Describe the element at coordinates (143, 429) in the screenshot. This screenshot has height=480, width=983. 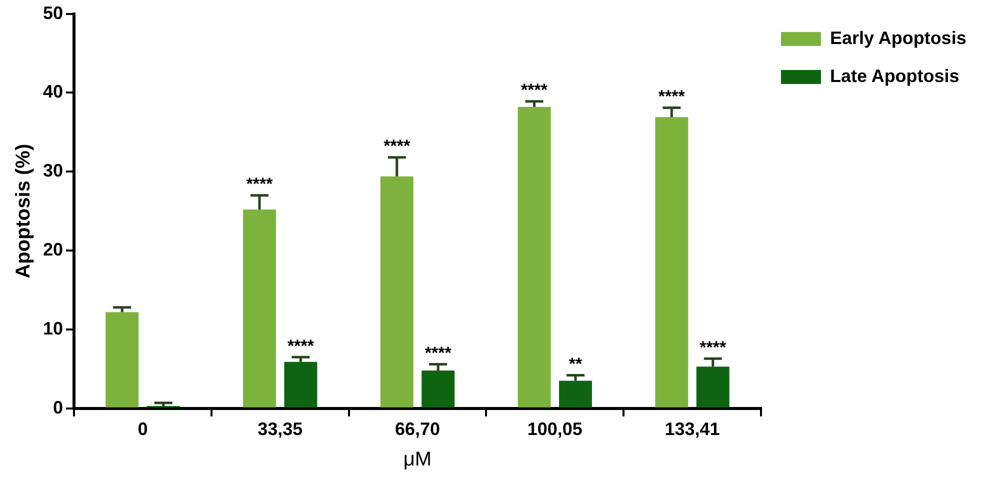
I see `x-tick-label: 0` at that location.